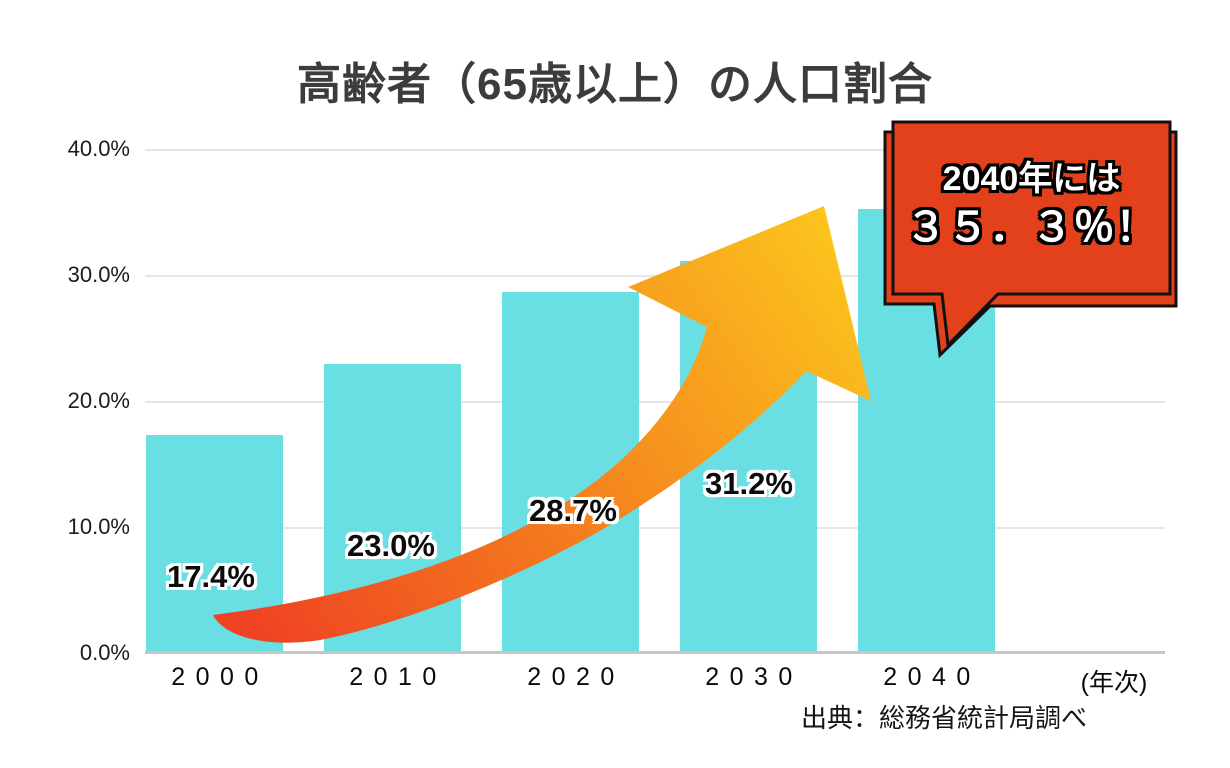  I want to click on y-tick-10: 10.0%, so click(98, 526).